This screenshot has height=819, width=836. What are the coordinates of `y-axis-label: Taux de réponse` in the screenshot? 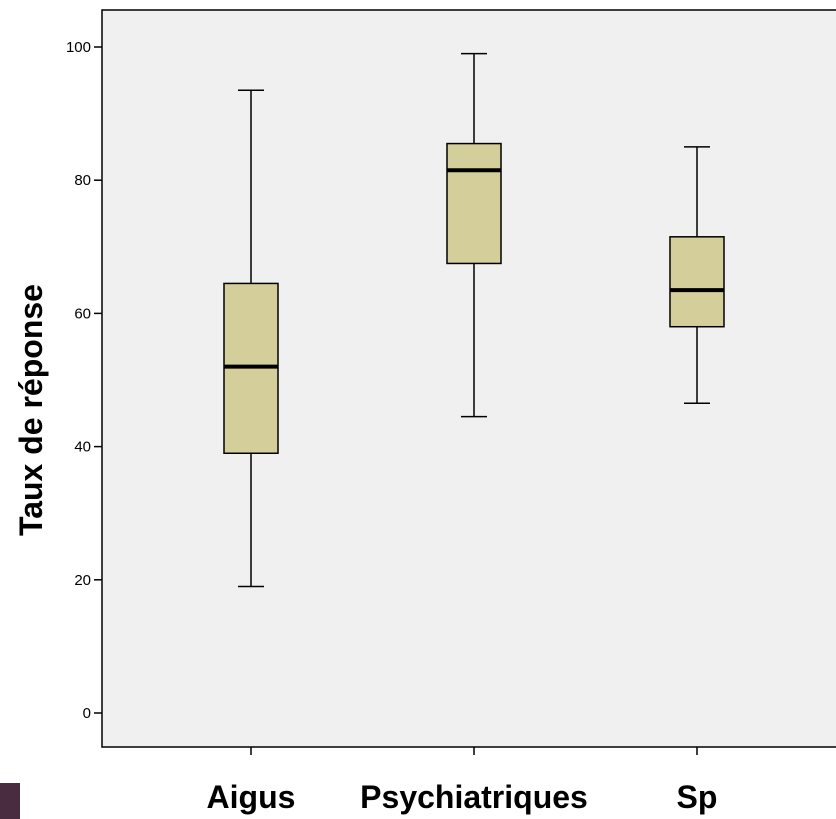 It's located at (31, 410).